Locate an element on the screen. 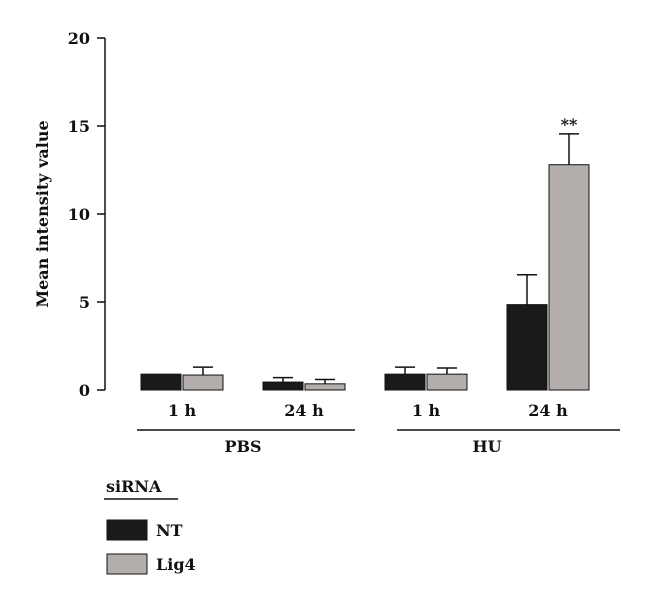 This screenshot has height=606, width=660. y-tick-label-4: 20 is located at coordinates (79, 38).